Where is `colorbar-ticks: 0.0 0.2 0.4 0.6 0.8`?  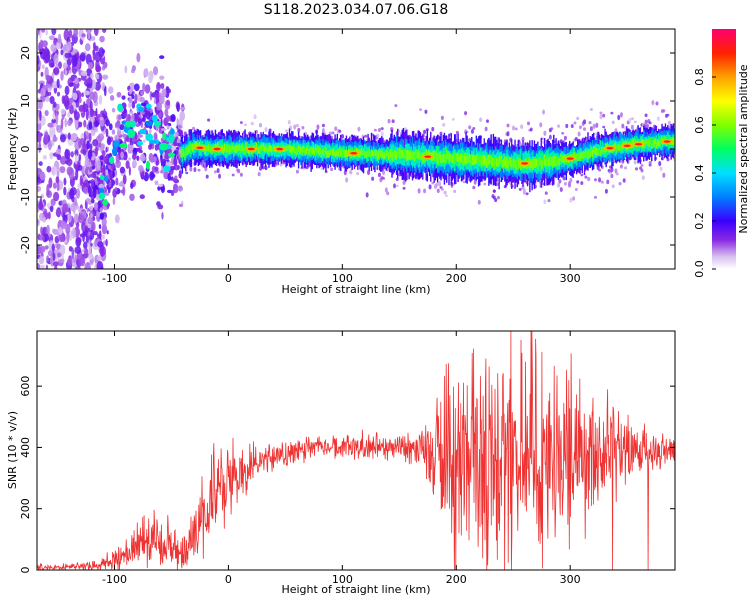
colorbar-ticks: 0.0 0.2 0.4 0.6 0.8 is located at coordinates (704, 173).